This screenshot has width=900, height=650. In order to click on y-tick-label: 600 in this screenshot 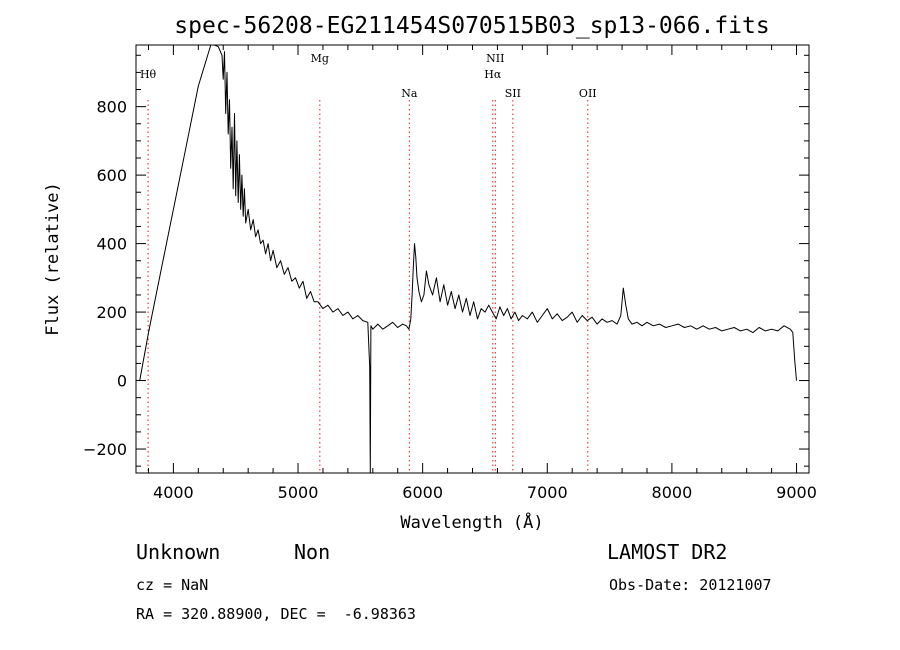, I will do `click(111, 175)`.